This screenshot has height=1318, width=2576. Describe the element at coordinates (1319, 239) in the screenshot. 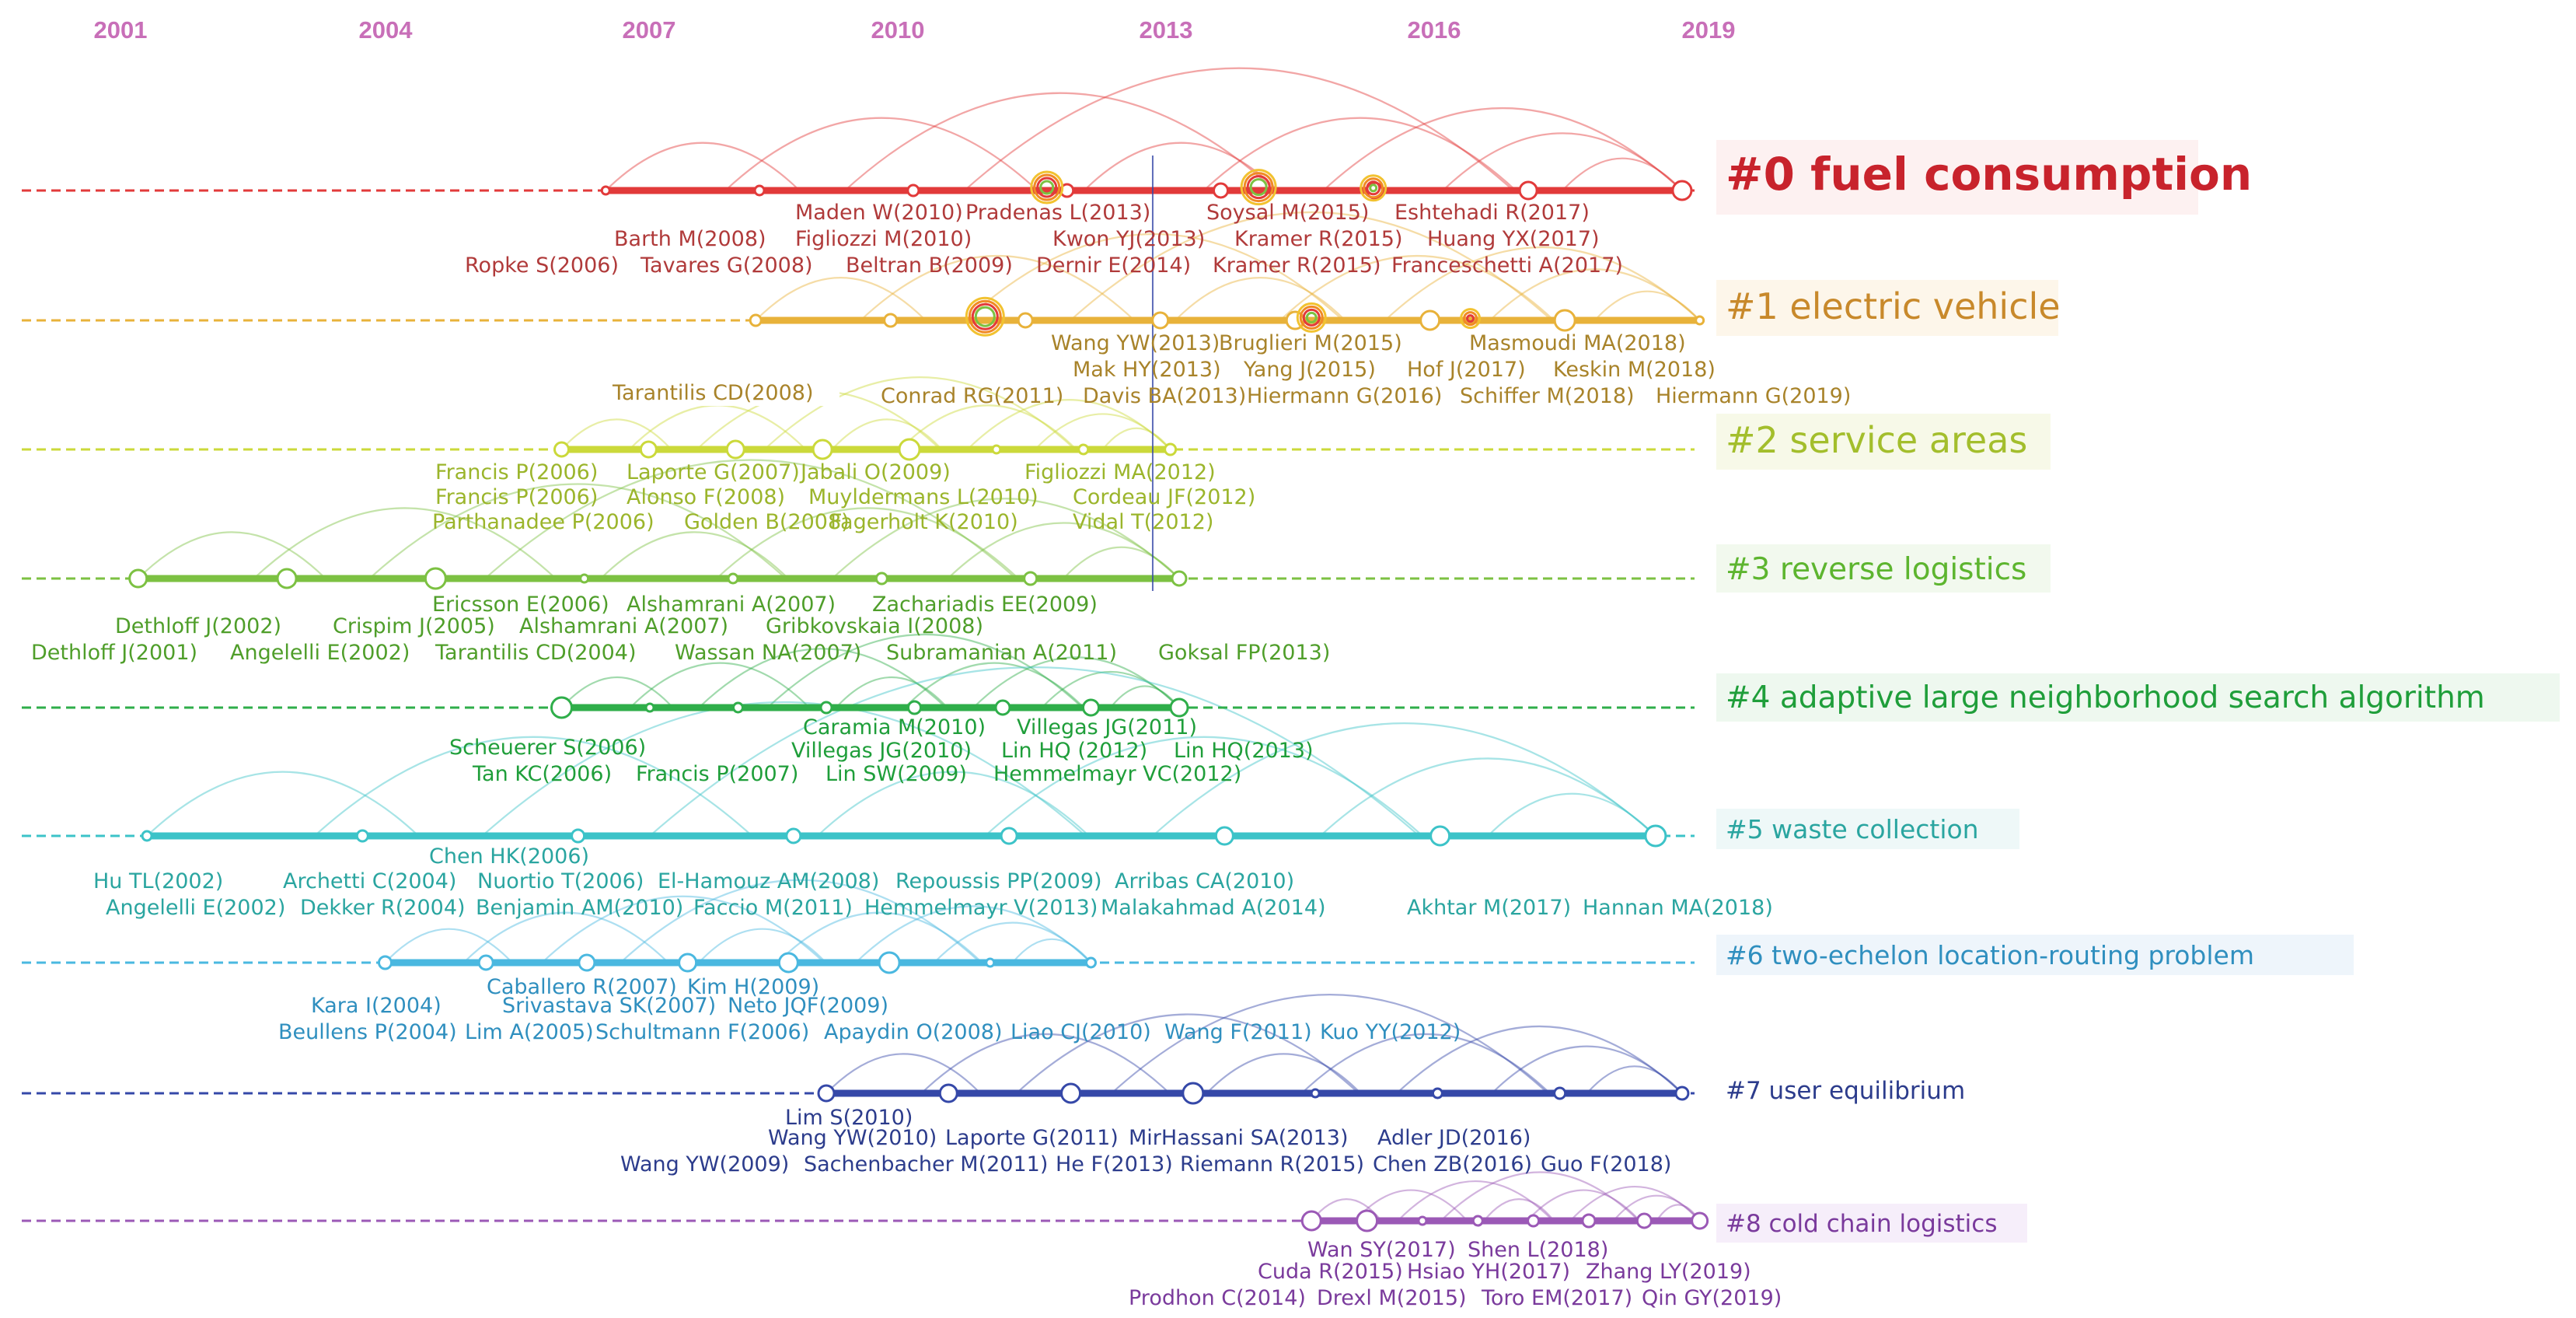

I see `ref-c0-r1-3: Kramer R(2015)` at that location.